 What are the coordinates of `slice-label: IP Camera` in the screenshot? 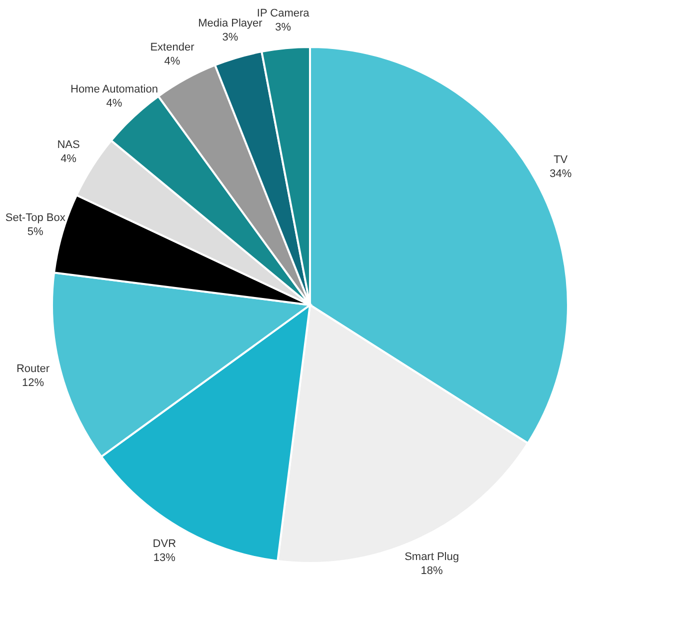 It's located at (283, 13).